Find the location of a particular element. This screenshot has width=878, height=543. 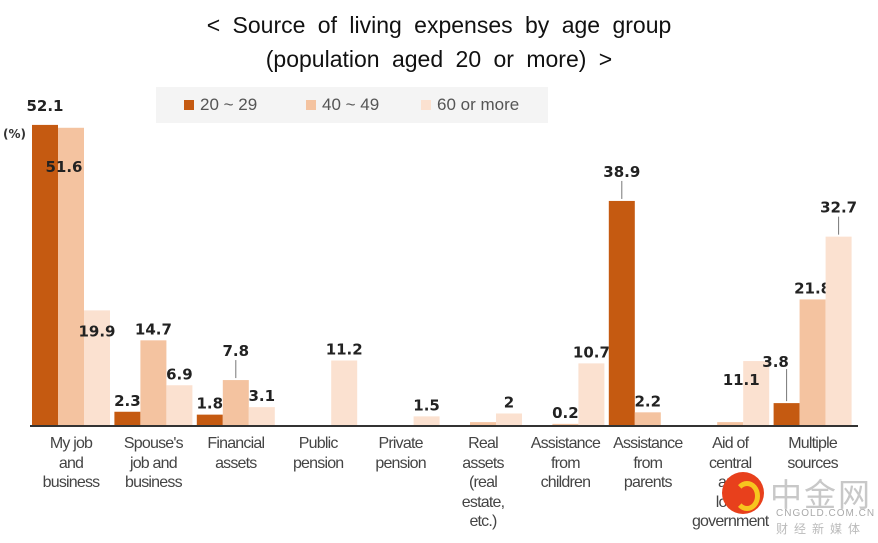

cngold-logo-icon is located at coordinates (743, 493).